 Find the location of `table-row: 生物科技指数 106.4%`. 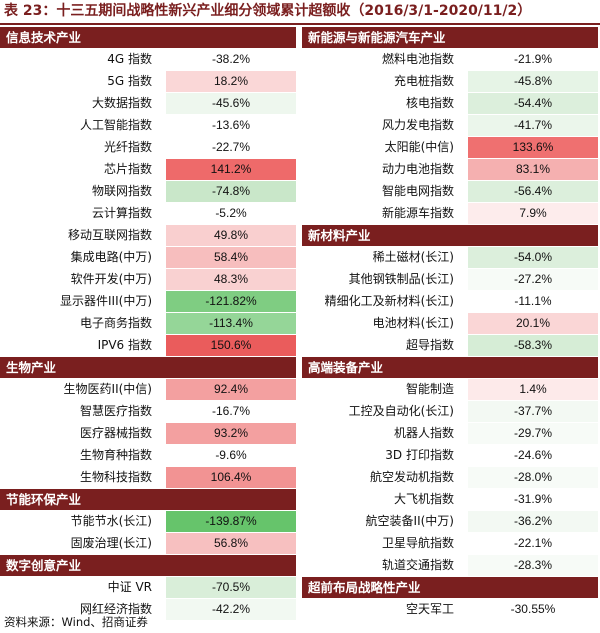

table-row: 生物科技指数 106.4% is located at coordinates (148, 477).